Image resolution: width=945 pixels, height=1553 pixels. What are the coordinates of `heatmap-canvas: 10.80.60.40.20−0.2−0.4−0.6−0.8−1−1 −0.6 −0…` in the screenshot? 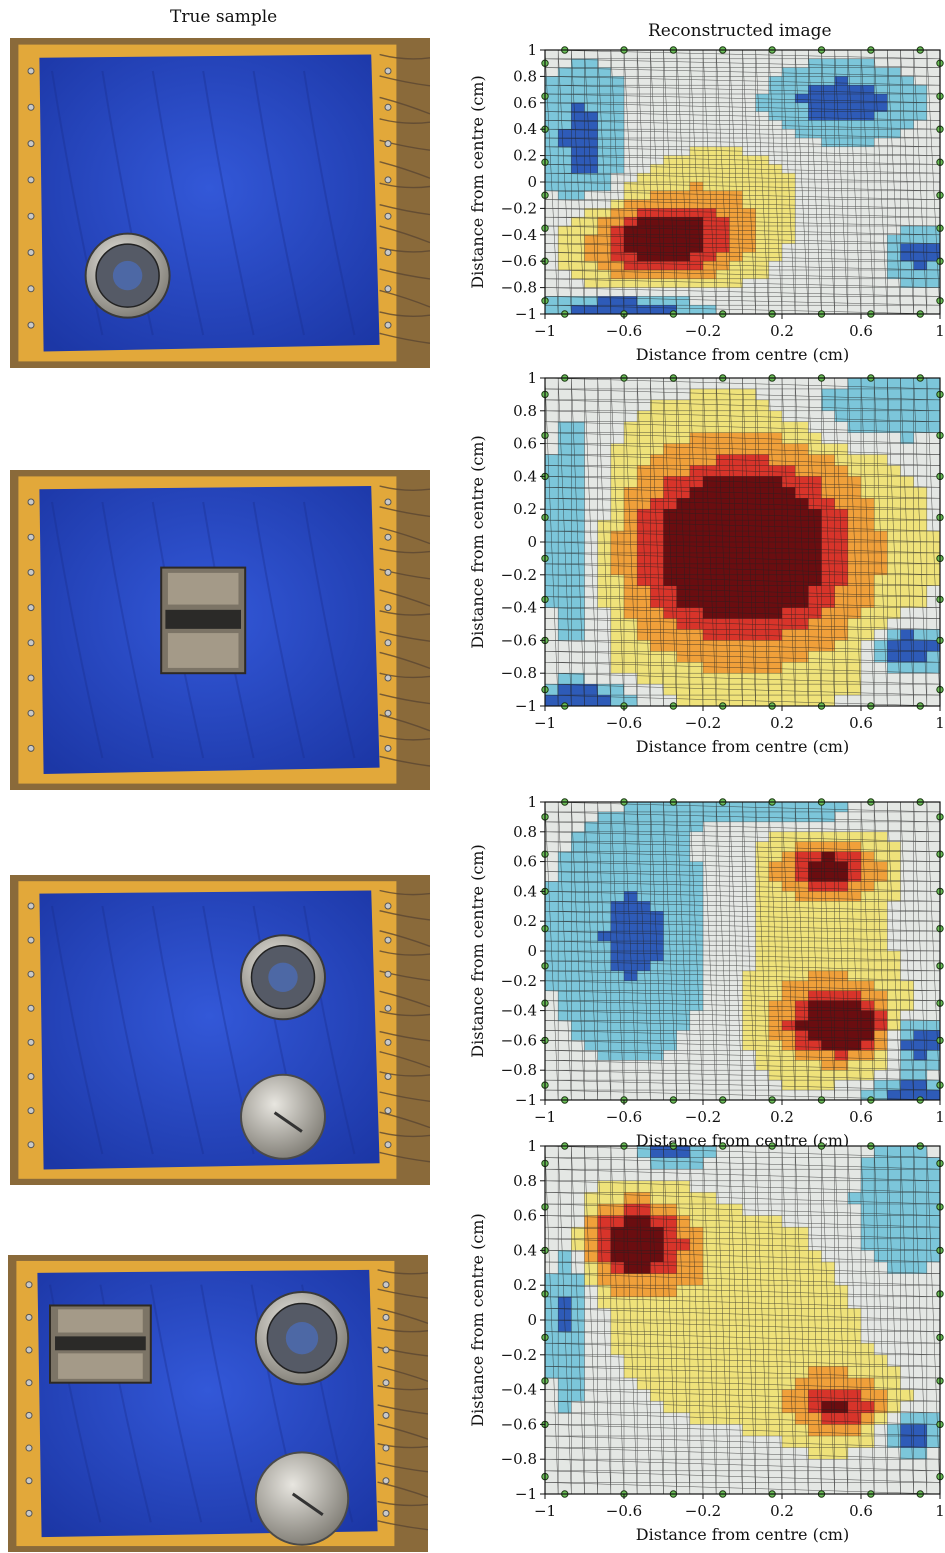 It's located at (706, 1340).